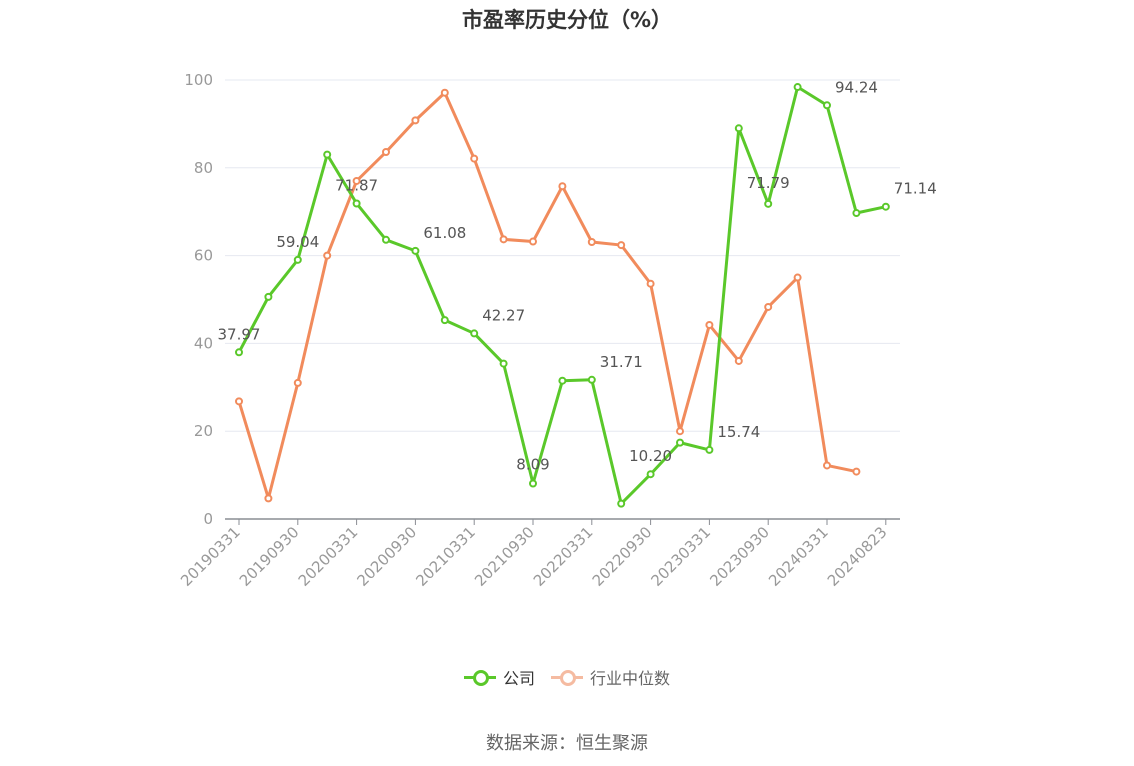  I want to click on y-tick-label: 80, so click(203, 168).